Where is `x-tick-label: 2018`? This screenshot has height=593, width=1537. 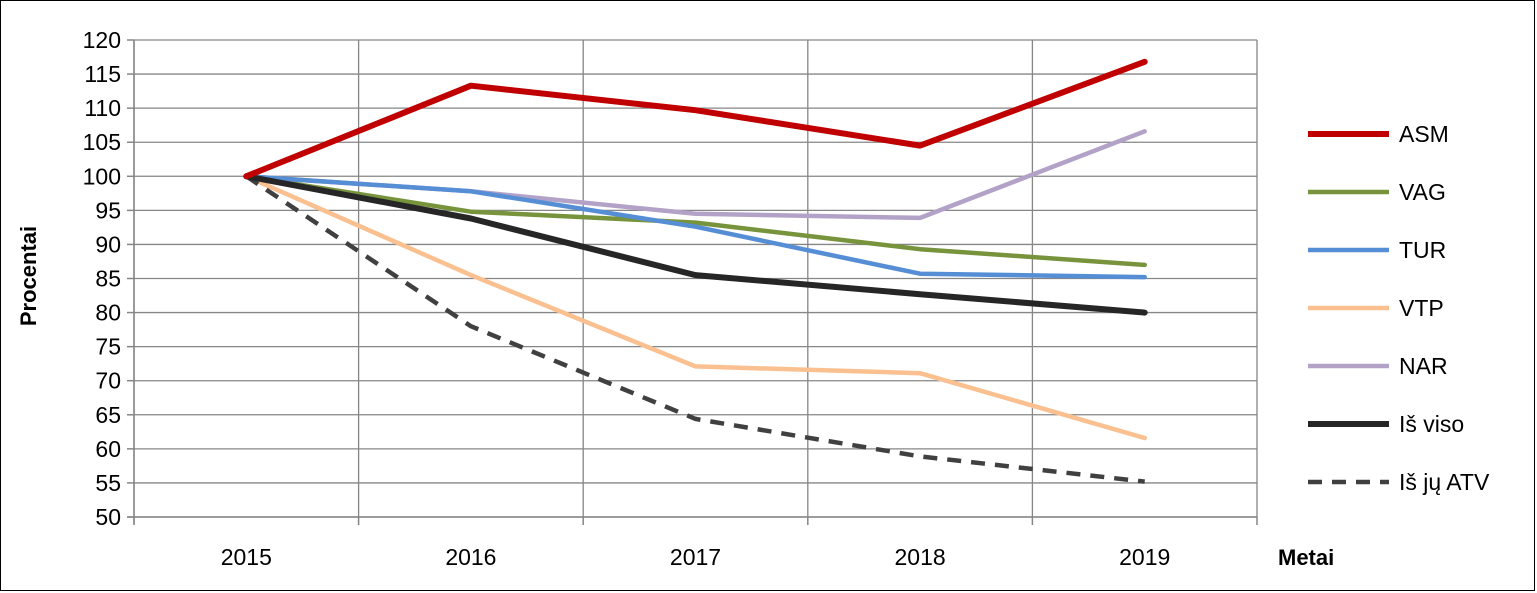 x-tick-label: 2018 is located at coordinates (920, 557).